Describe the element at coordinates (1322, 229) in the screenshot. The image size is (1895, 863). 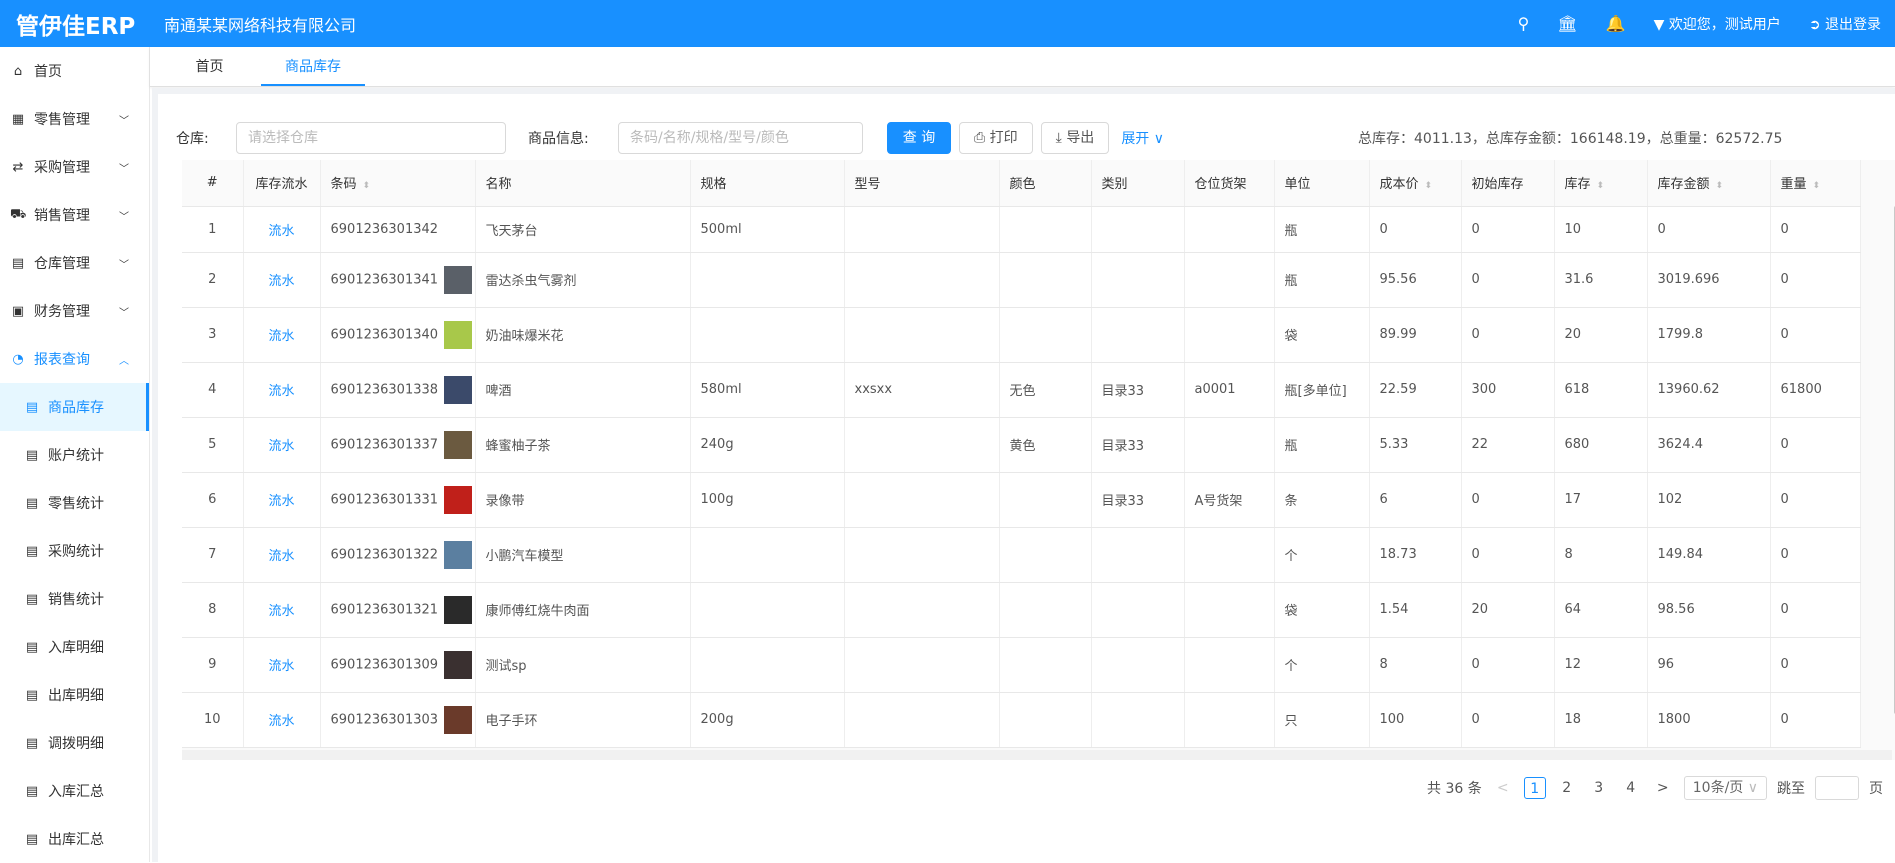
I see `table-cell: 瓶` at that location.